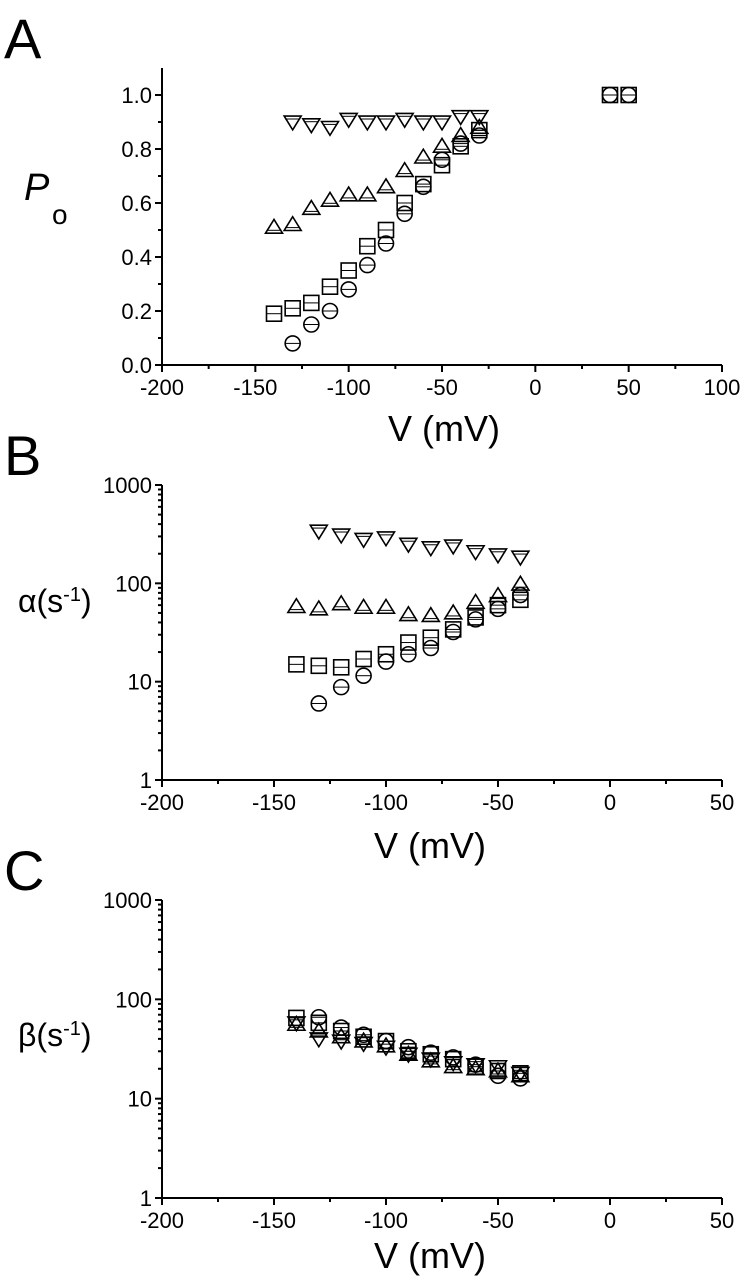 The image size is (745, 1280). I want to click on y-tick-label: 0.8, so click(136, 149).